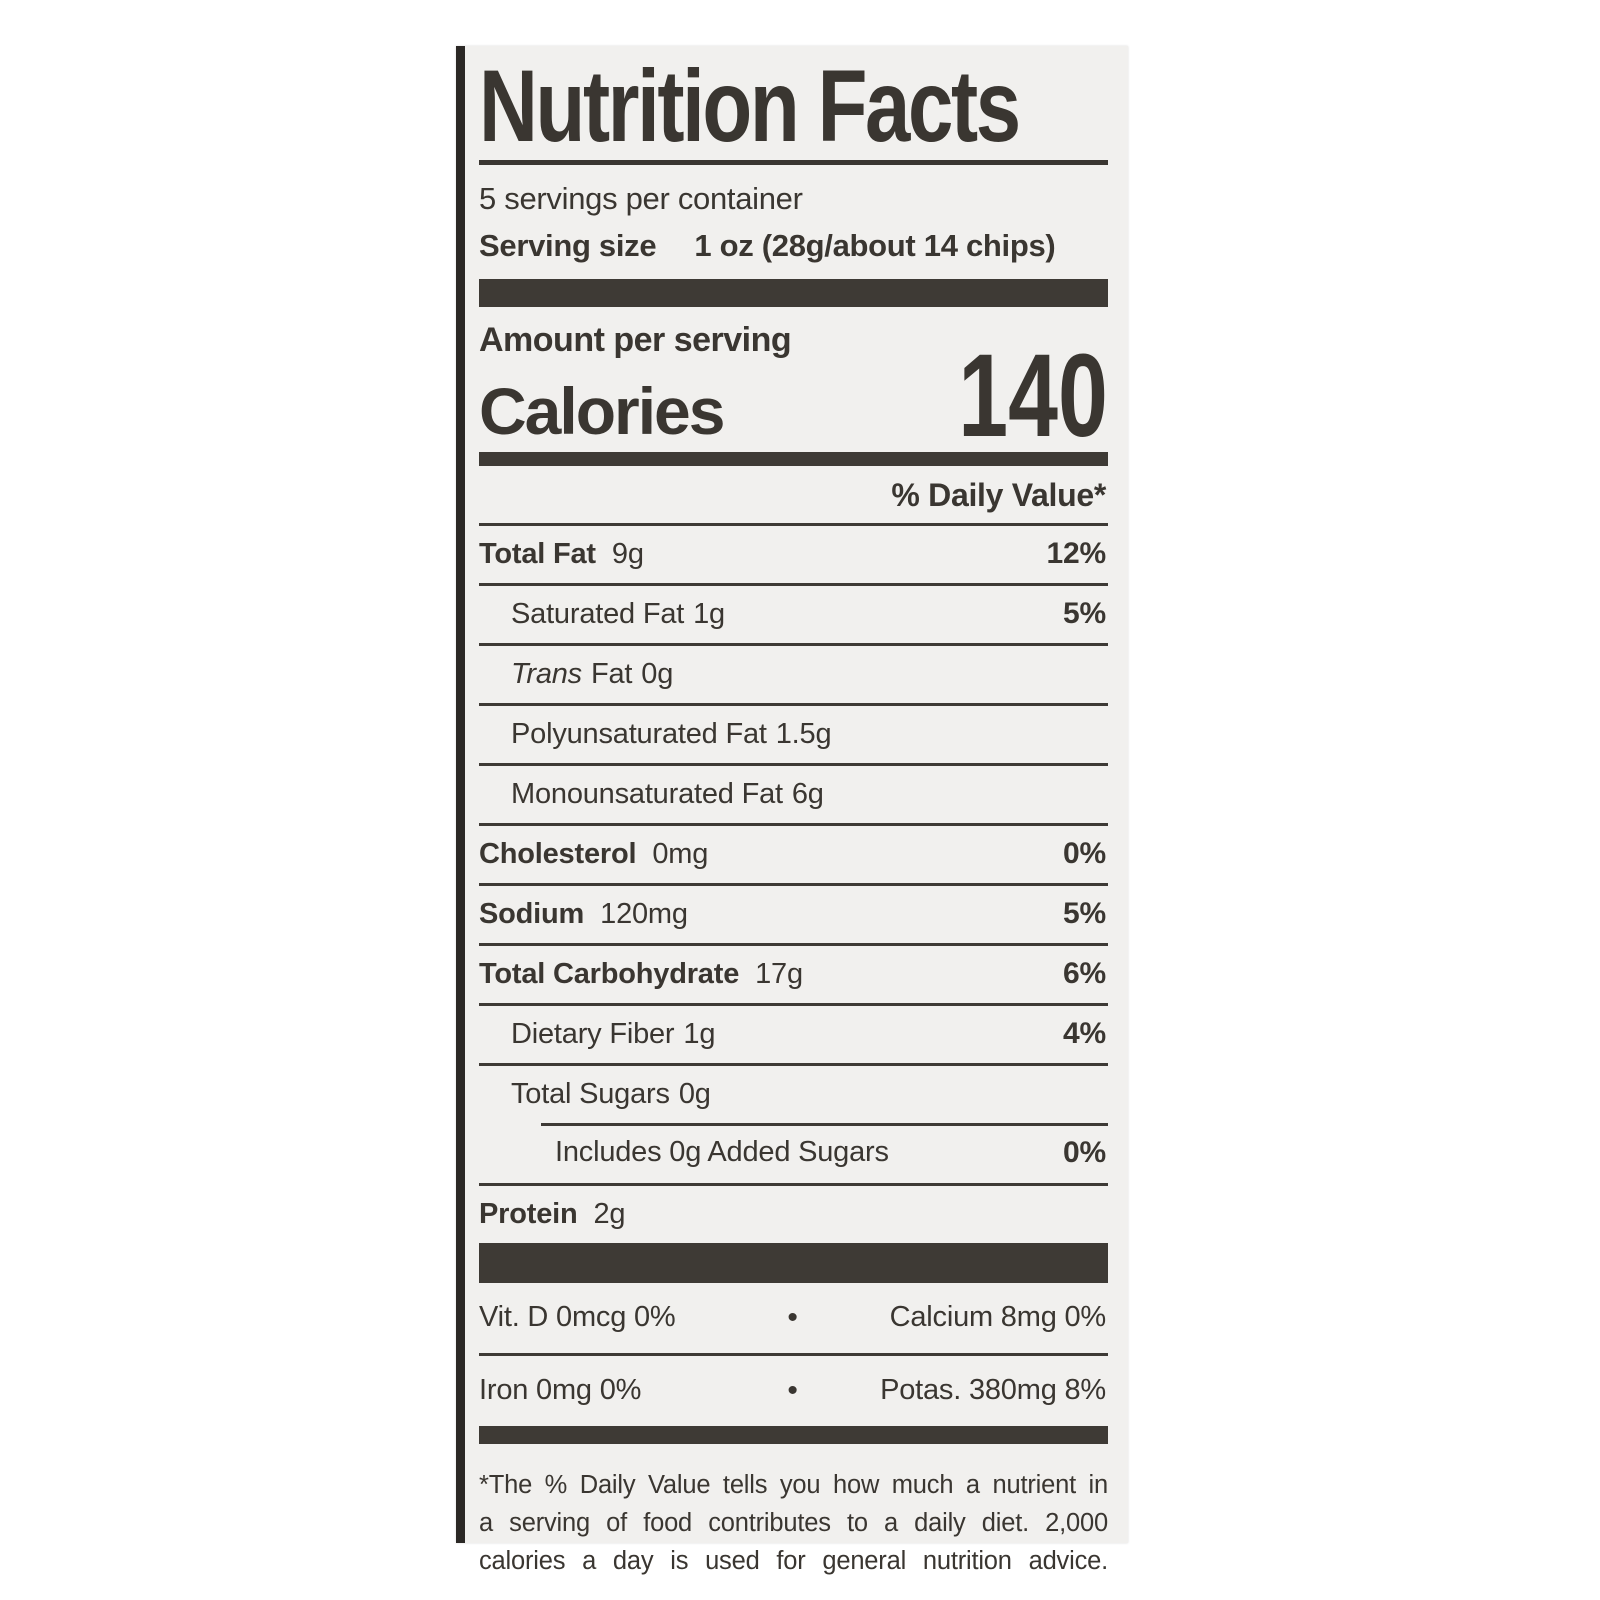 This screenshot has width=1600, height=1600. I want to click on nutrient-row-cholesterol: Cholesterol 0mg 0%, so click(793, 852).